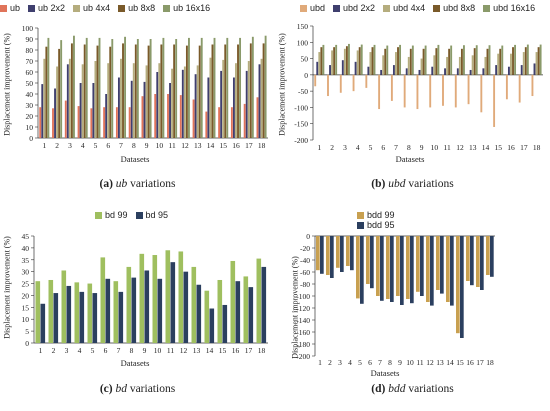  Describe the element at coordinates (381, 215) in the screenshot. I see `legend-label-d-0: bdd 99` at that location.